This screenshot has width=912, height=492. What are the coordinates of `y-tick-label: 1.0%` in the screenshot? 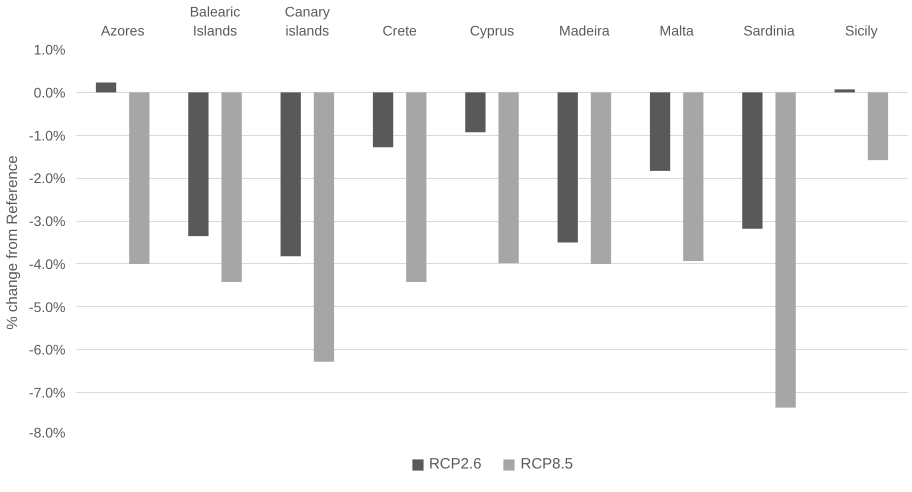 It's located at (50, 50).